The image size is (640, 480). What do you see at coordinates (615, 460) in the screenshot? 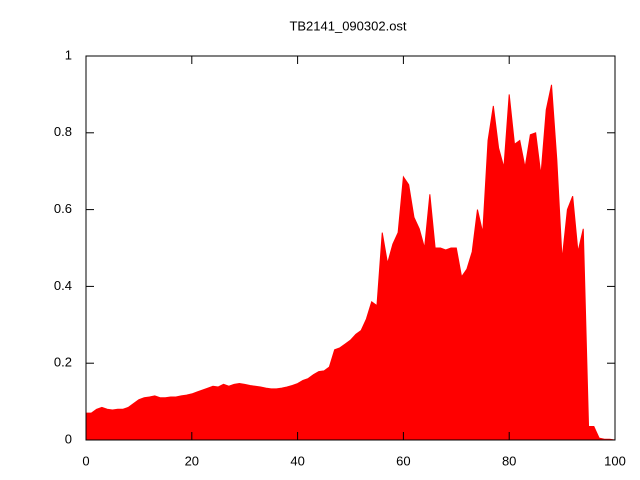
I see `x-tick-label: 100` at bounding box center [615, 460].